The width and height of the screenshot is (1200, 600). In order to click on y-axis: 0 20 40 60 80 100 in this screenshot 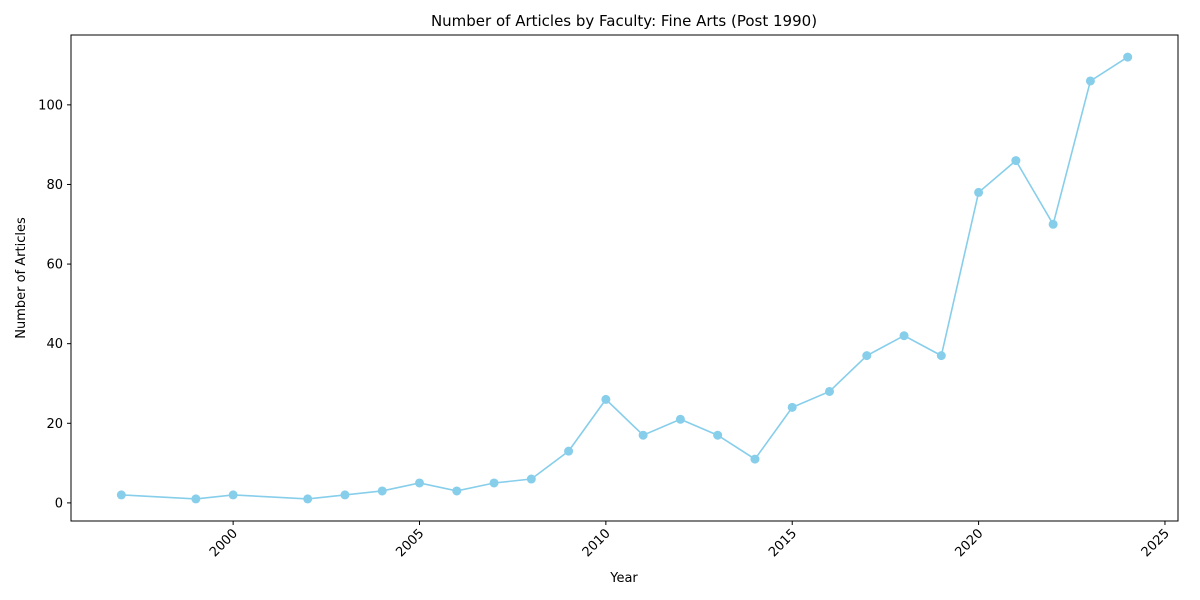, I will do `click(54, 304)`.